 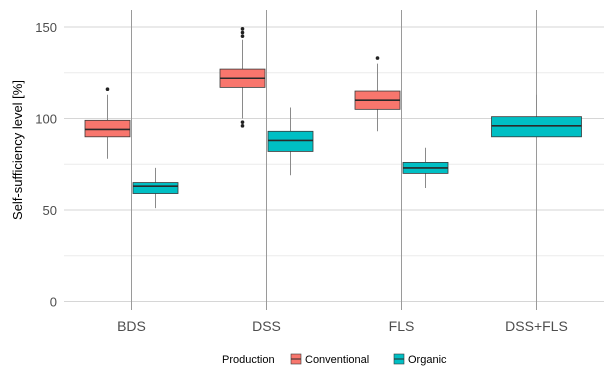 I want to click on legend-item: Conventional, so click(x=329, y=359).